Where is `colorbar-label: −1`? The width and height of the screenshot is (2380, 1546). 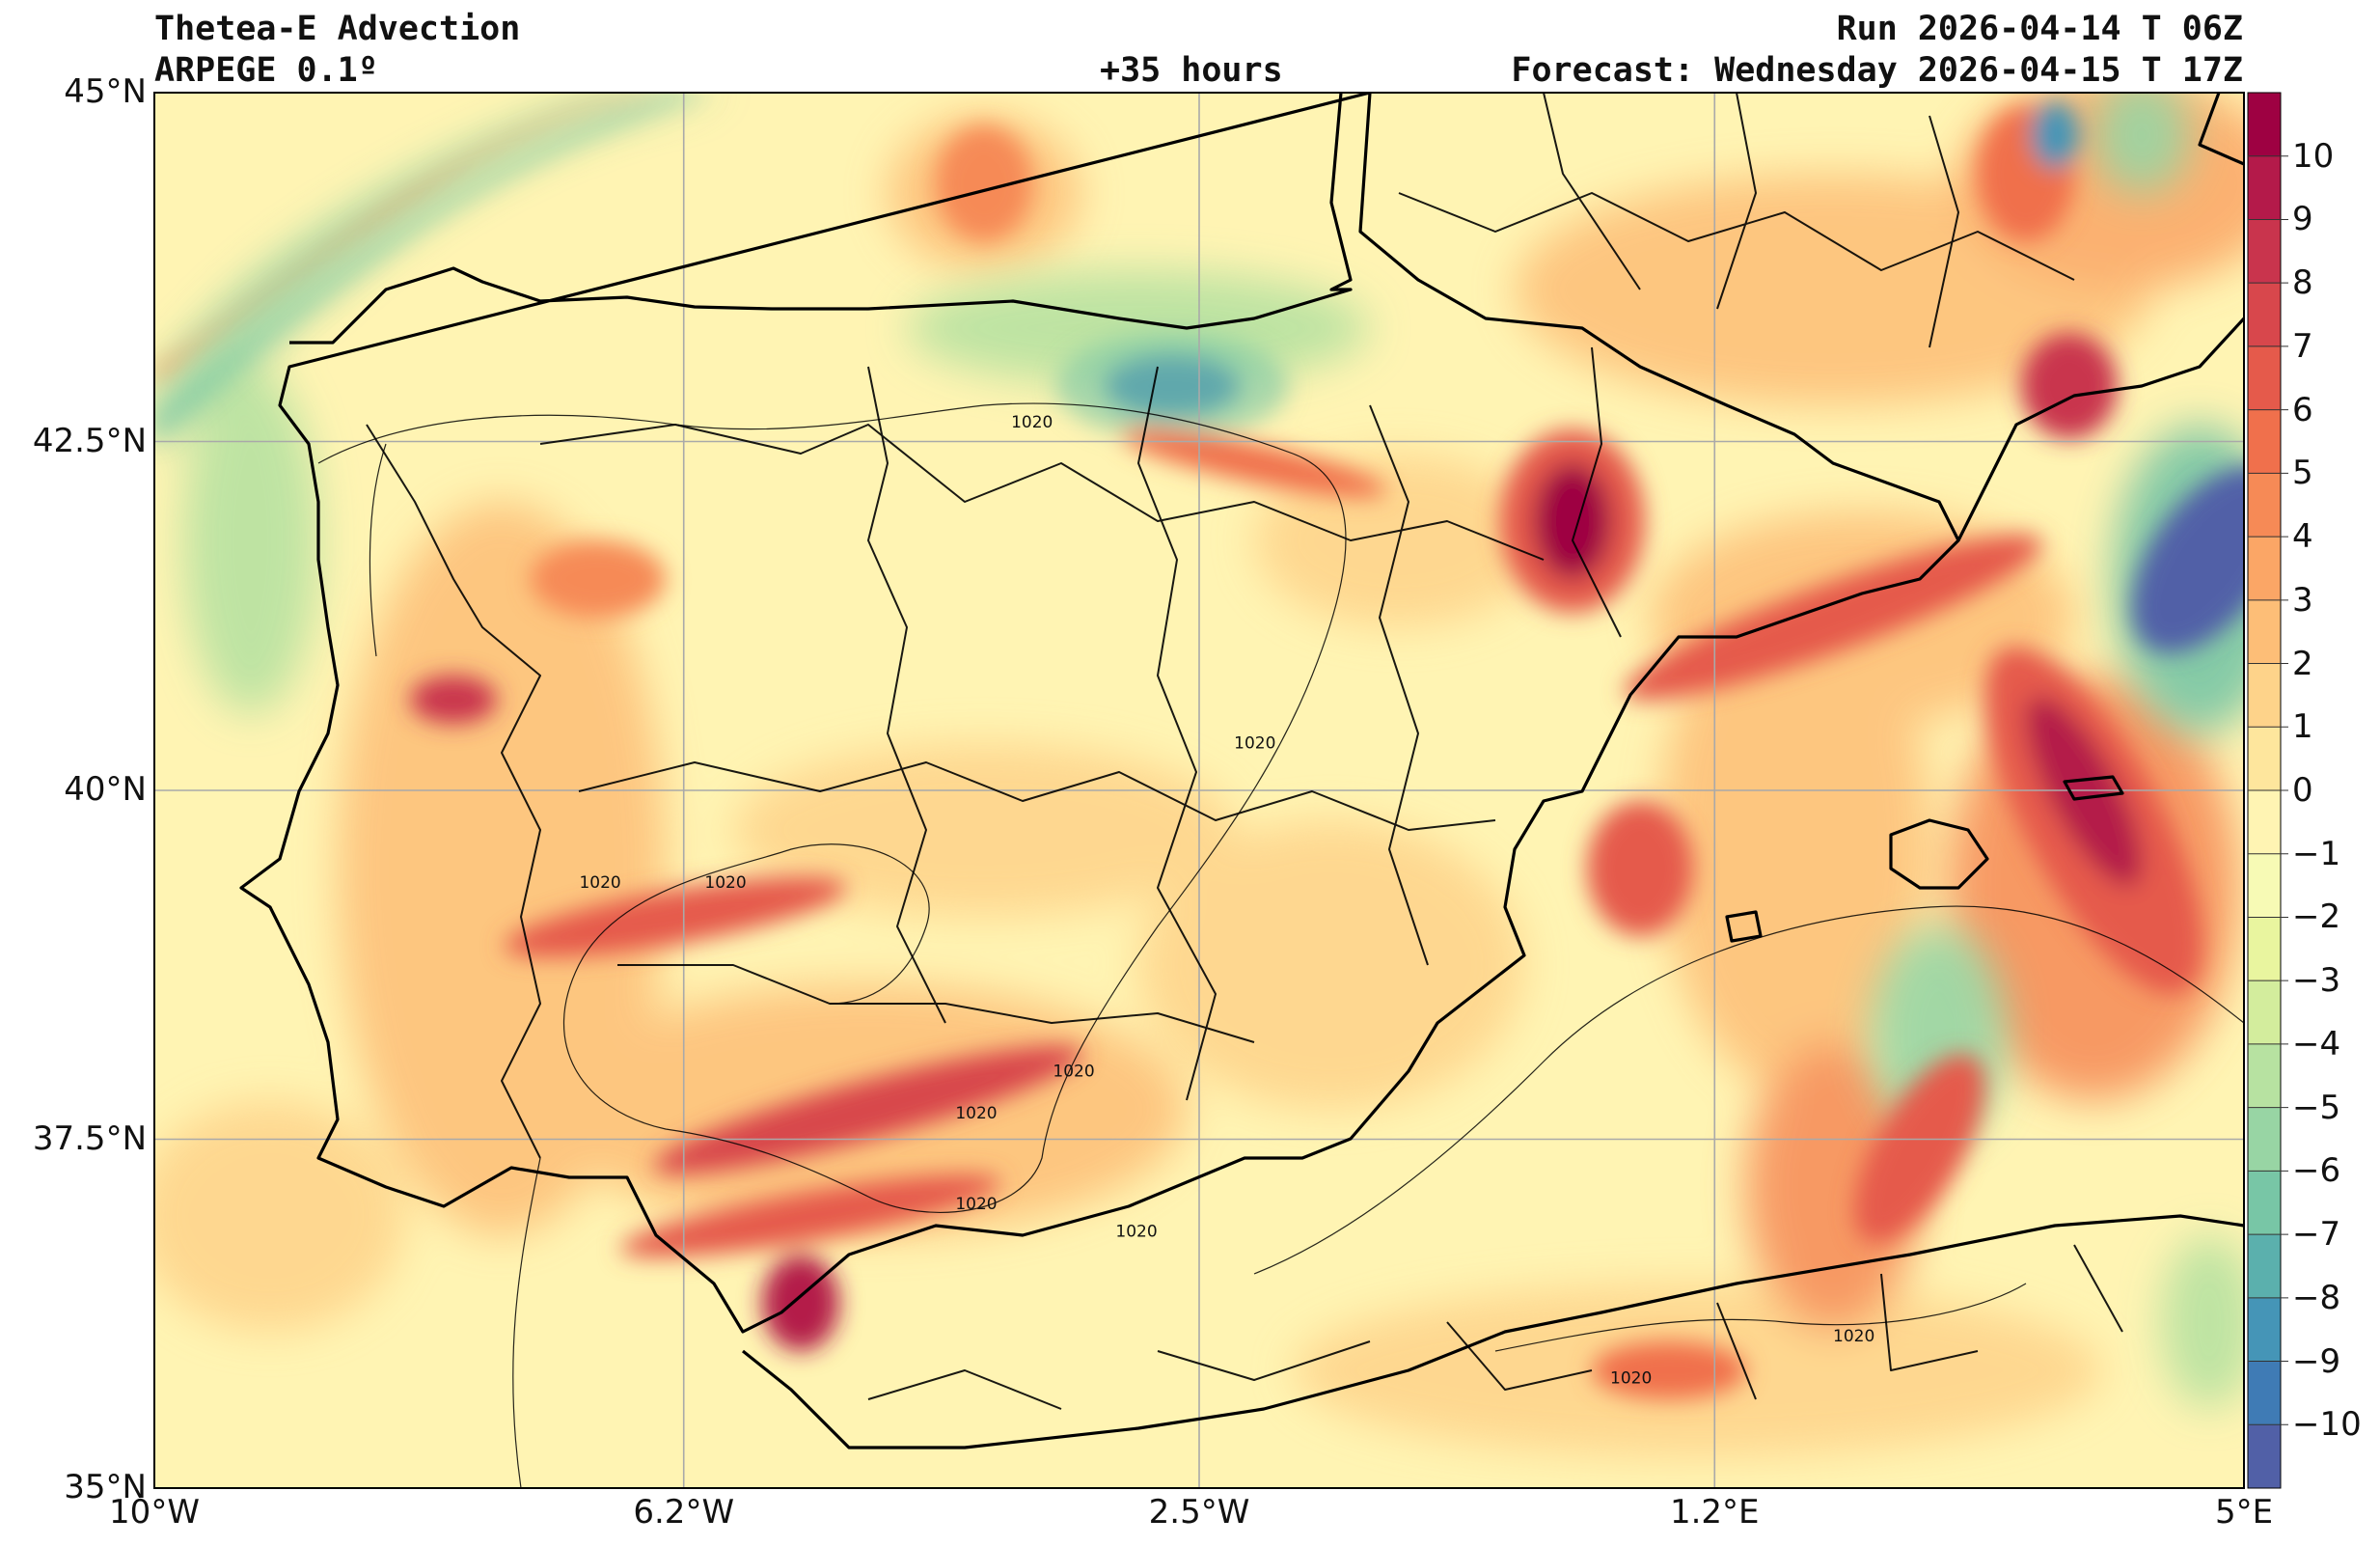 colorbar-label: −1 is located at coordinates (2317, 854).